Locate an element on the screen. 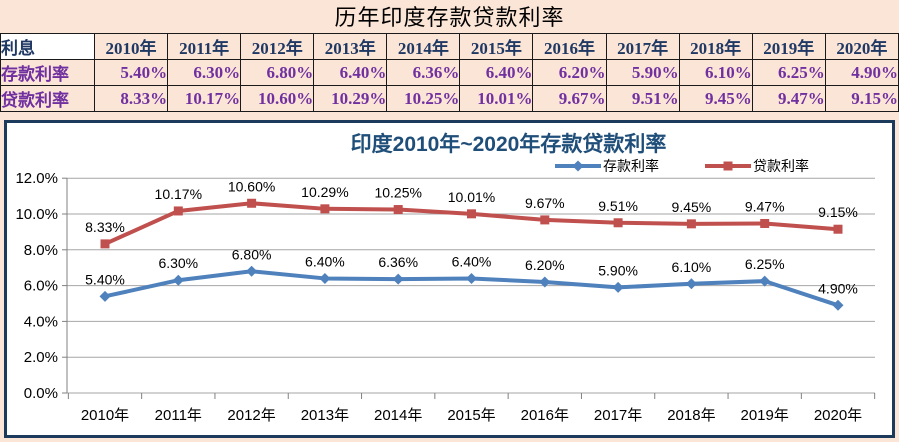 The width and height of the screenshot is (899, 442). svg-text: 9.51% is located at coordinates (618, 206).